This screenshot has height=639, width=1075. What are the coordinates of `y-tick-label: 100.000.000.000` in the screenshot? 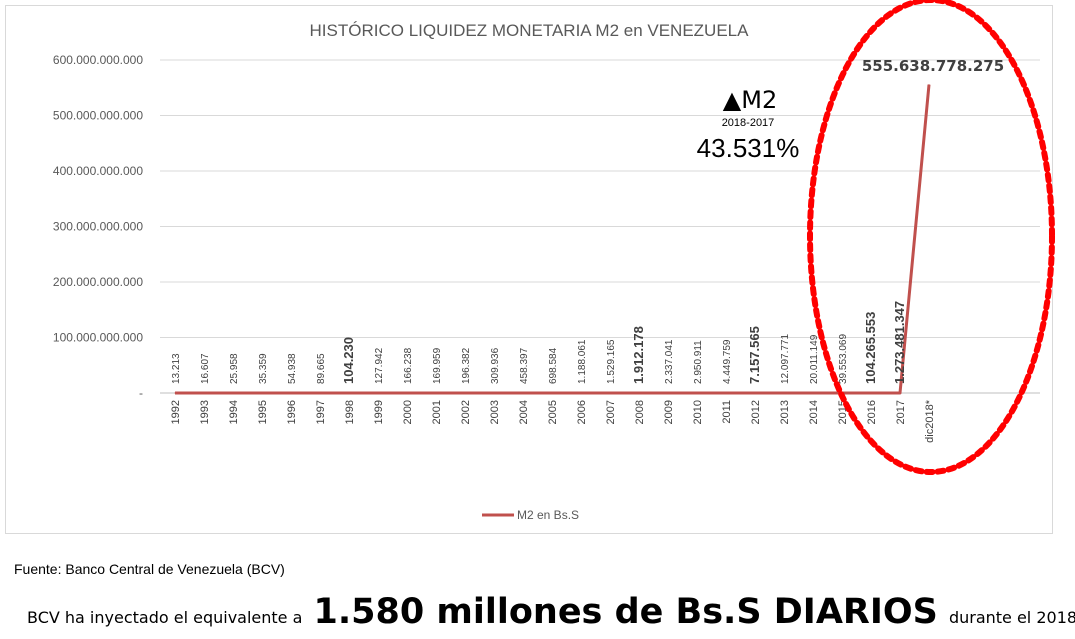 It's located at (98, 338).